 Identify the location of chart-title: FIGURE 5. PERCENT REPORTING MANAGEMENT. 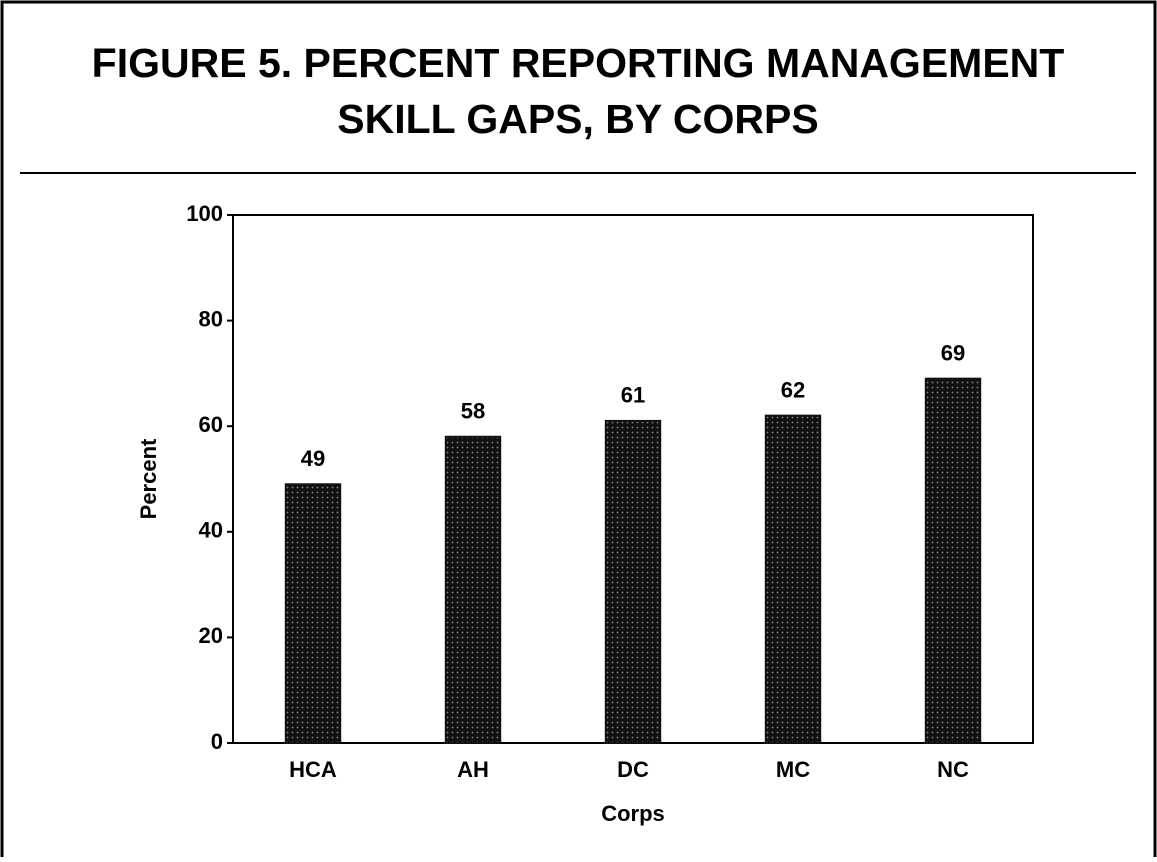
(578, 63).